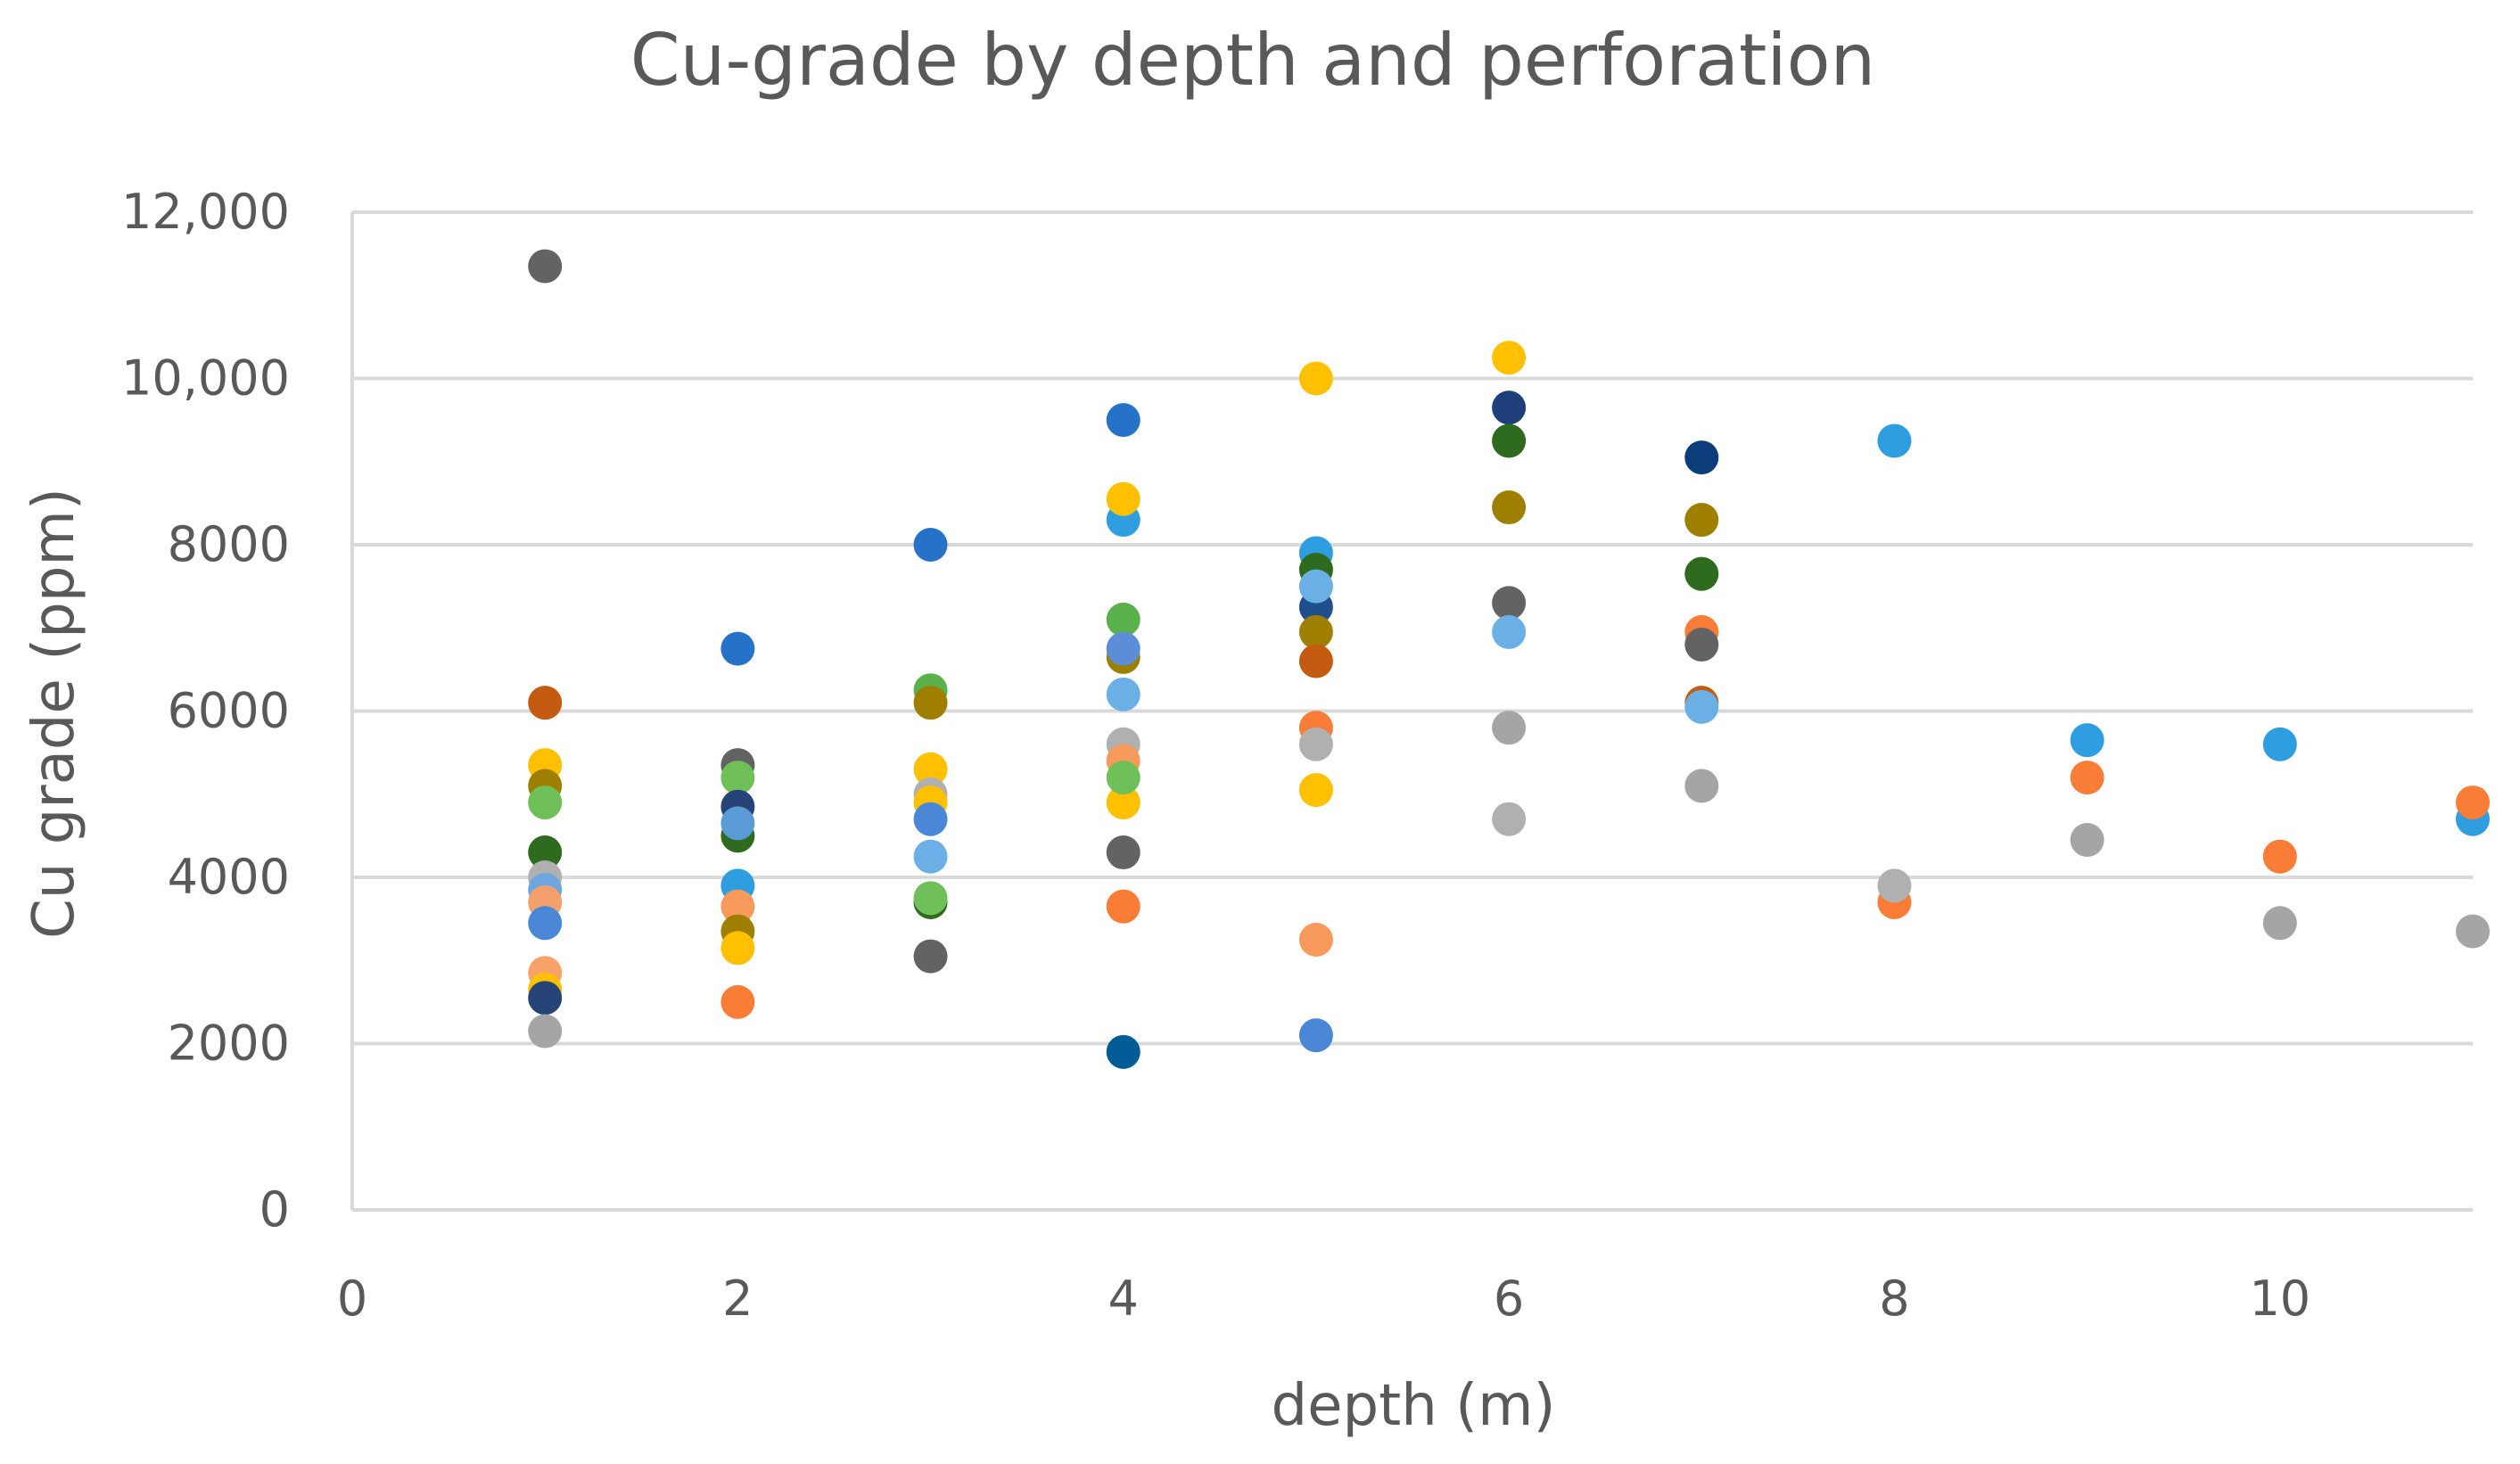 The image size is (2520, 1464). What do you see at coordinates (1509, 1299) in the screenshot?
I see `x-tick-label: 6` at bounding box center [1509, 1299].